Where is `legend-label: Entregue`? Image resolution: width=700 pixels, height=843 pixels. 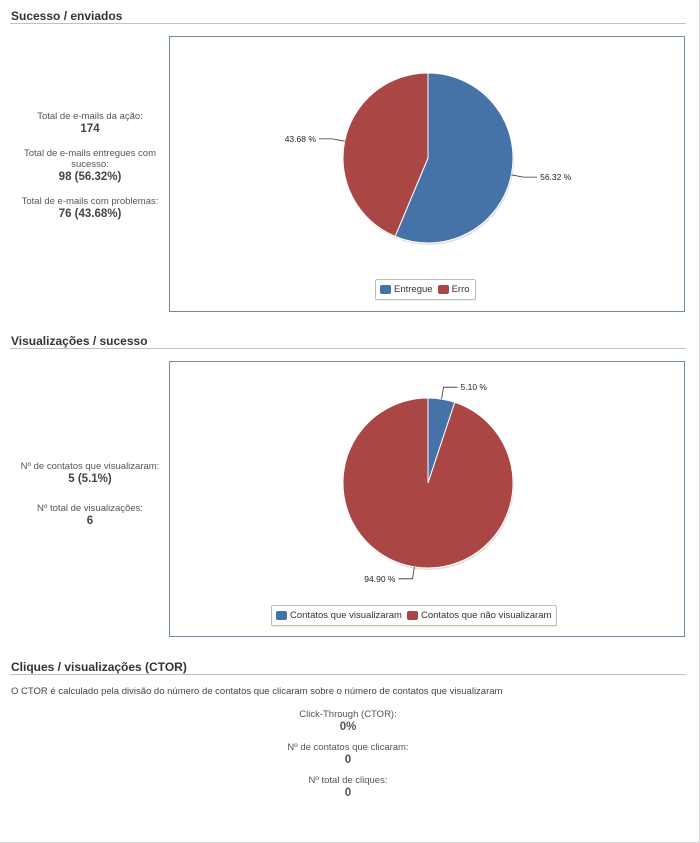 legend-label: Entregue is located at coordinates (413, 289).